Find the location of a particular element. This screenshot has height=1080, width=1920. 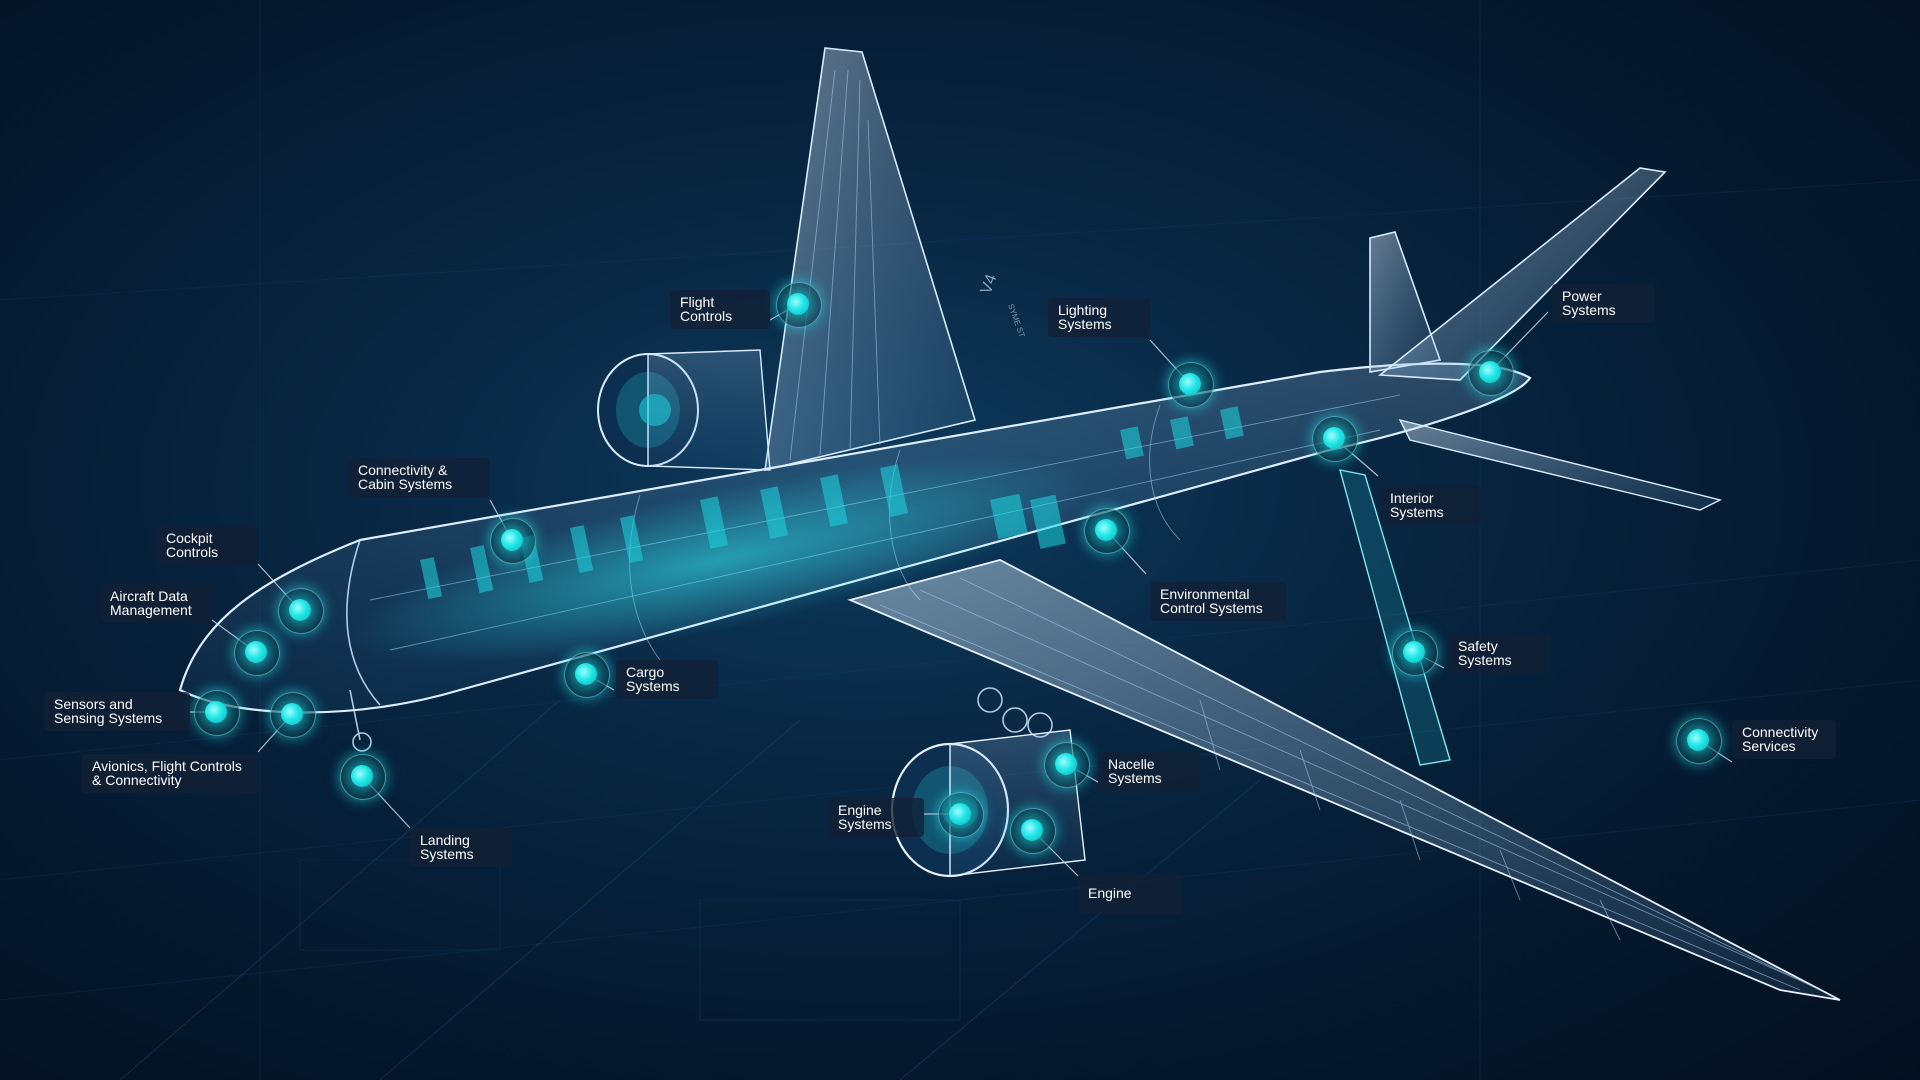

tail-code-small: SYME ST is located at coordinates (1016, 321).